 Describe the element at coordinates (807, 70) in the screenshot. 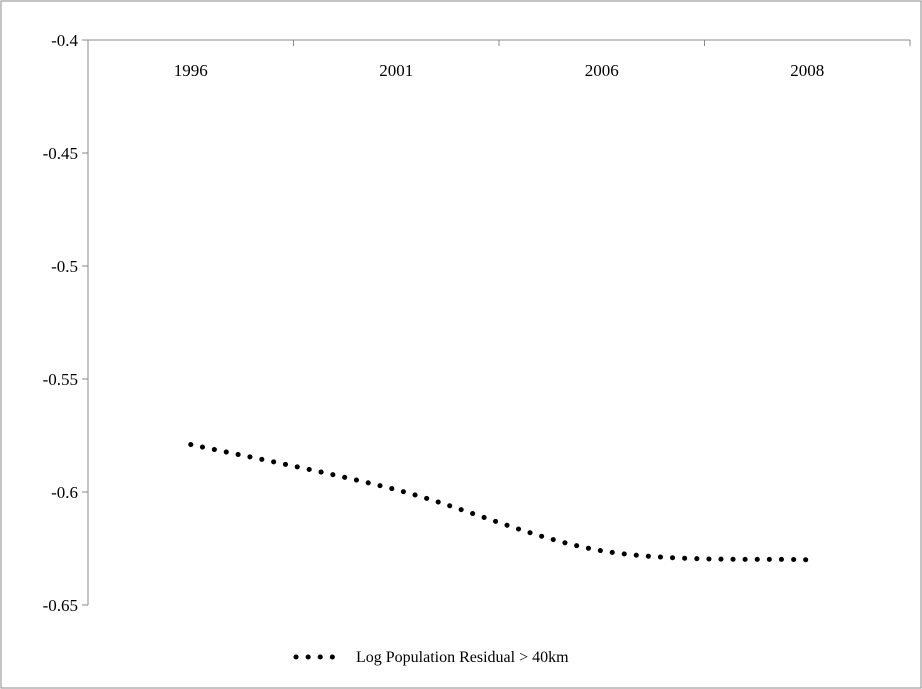

I see `x-tick-label: 2008` at that location.